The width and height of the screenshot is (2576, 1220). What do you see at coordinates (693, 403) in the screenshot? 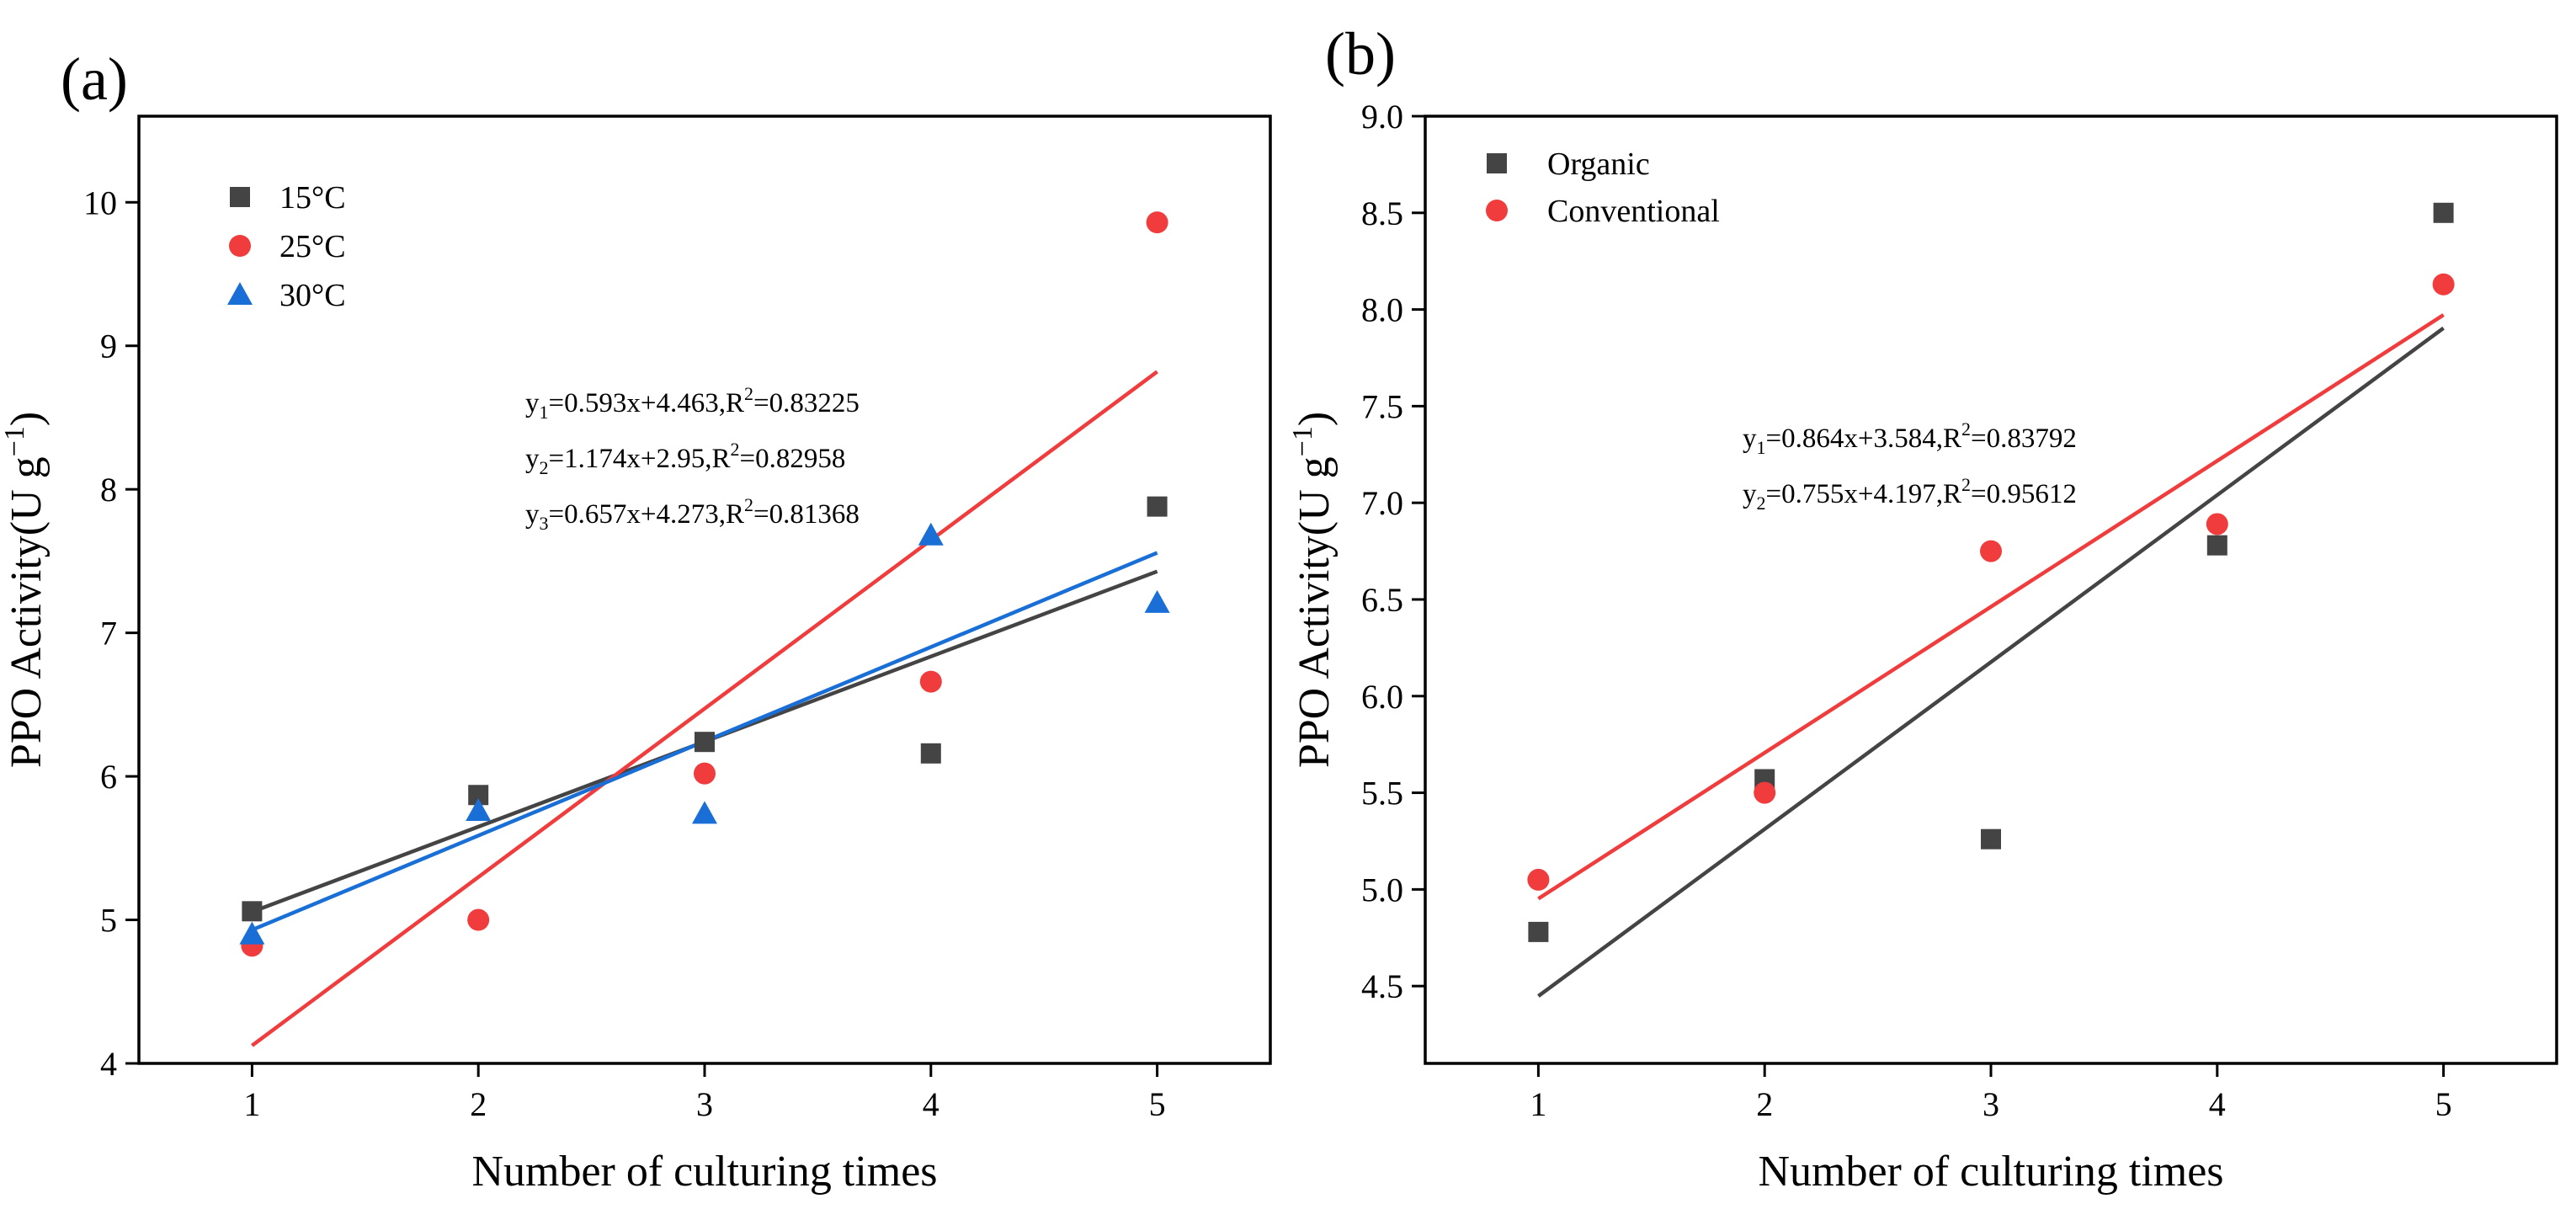
I see `regression-equation: y1=0.593x+4.463,R2=0.83225` at bounding box center [693, 403].